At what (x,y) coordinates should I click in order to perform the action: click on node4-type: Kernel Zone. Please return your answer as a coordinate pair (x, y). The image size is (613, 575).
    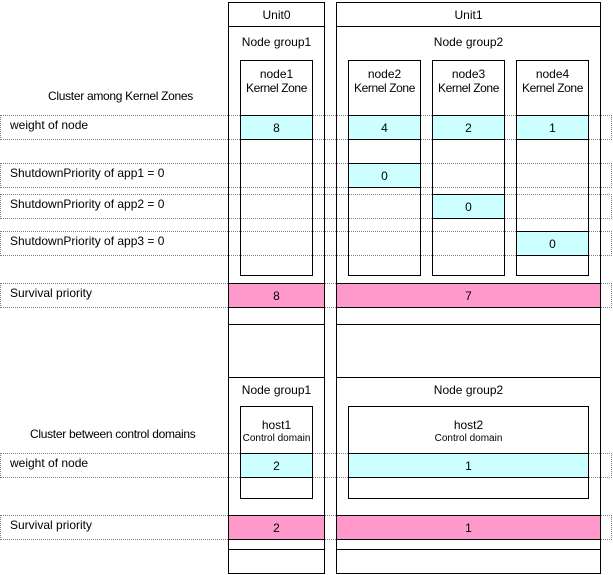
    Looking at the image, I should click on (552, 88).